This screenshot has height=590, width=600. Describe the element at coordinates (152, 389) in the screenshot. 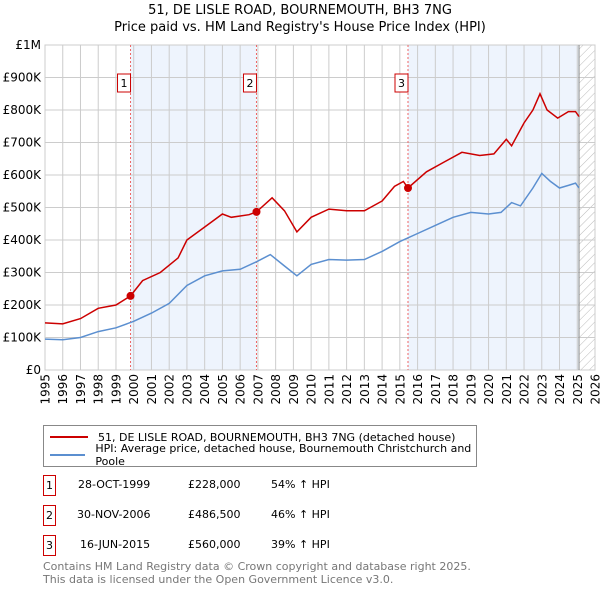

I see `x-tick-label: 2001` at that location.